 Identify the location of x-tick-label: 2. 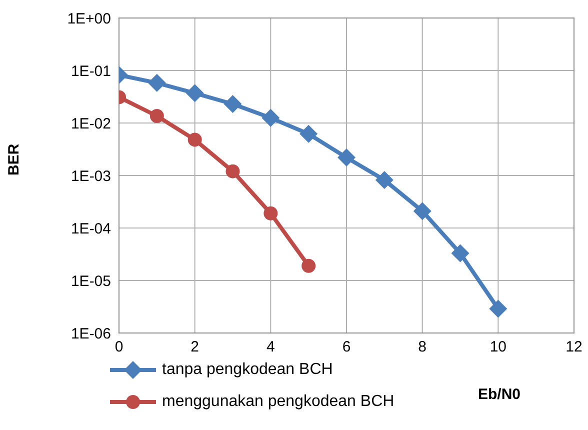
(195, 347).